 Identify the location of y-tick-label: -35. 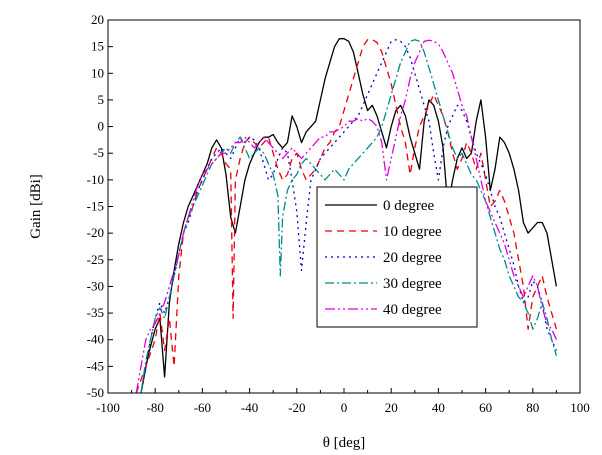
(95, 312).